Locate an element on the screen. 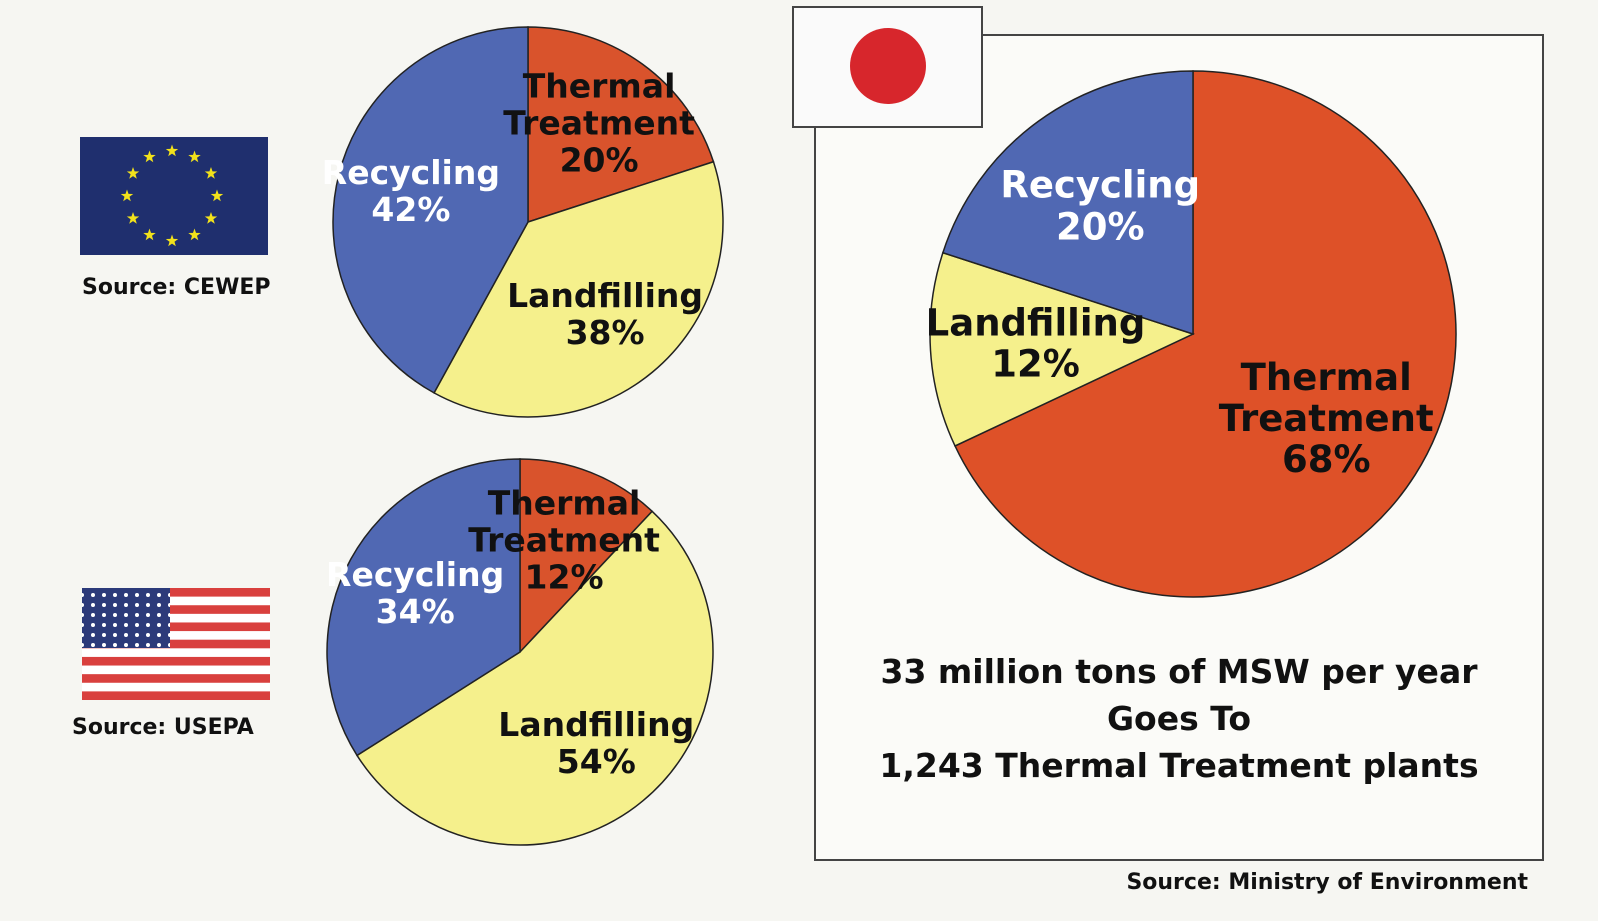 Image resolution: width=1598 pixels, height=921 pixels. slice-value: 38% is located at coordinates (605, 333).